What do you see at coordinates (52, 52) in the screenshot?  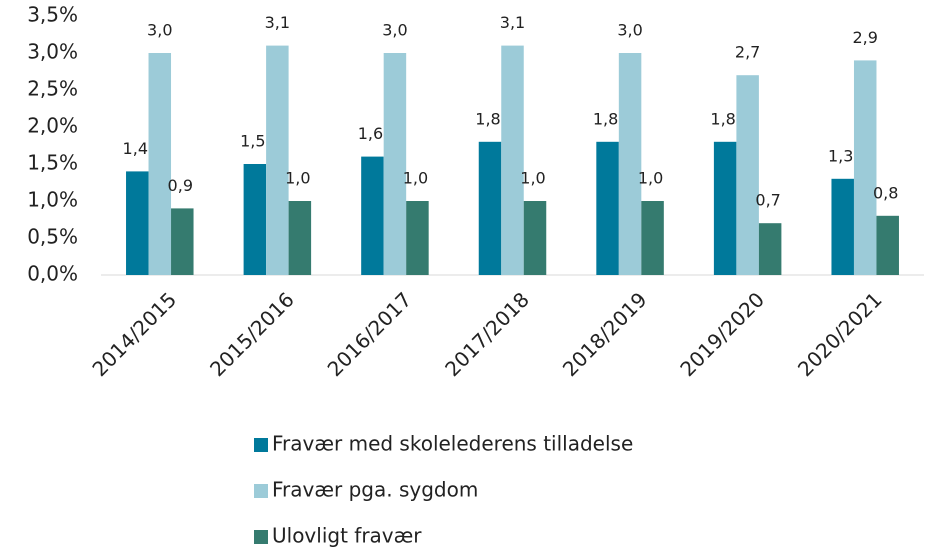 I see `y-tick-label: 3,0%` at bounding box center [52, 52].